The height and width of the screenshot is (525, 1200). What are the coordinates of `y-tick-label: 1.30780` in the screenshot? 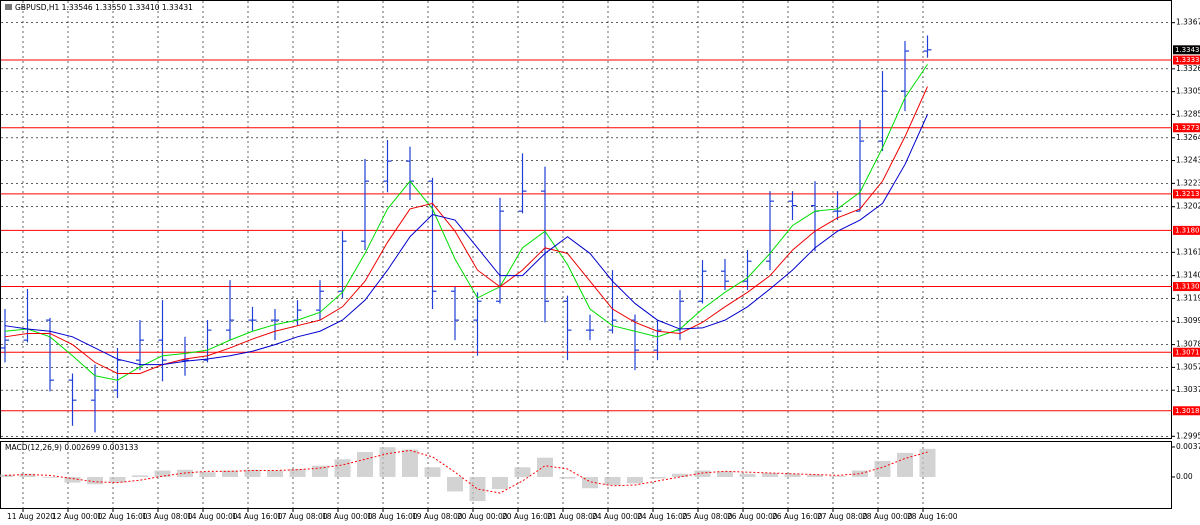 It's located at (1188, 344).